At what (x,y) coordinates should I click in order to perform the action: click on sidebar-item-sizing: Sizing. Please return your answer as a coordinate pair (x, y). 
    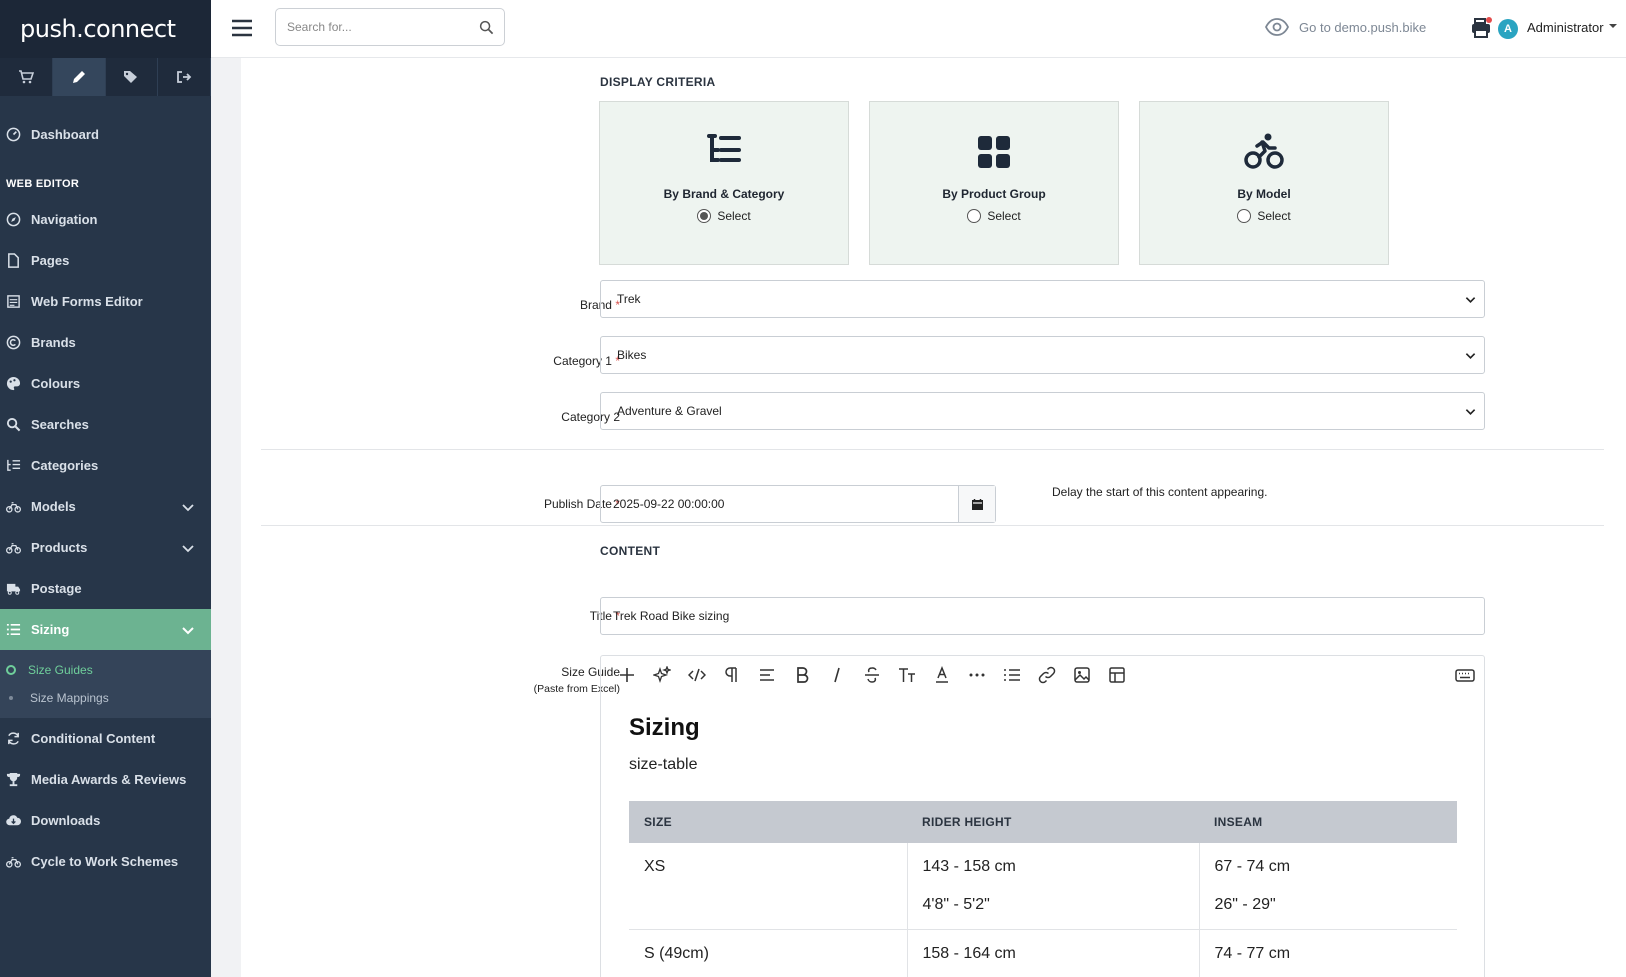
    Looking at the image, I should click on (105, 629).